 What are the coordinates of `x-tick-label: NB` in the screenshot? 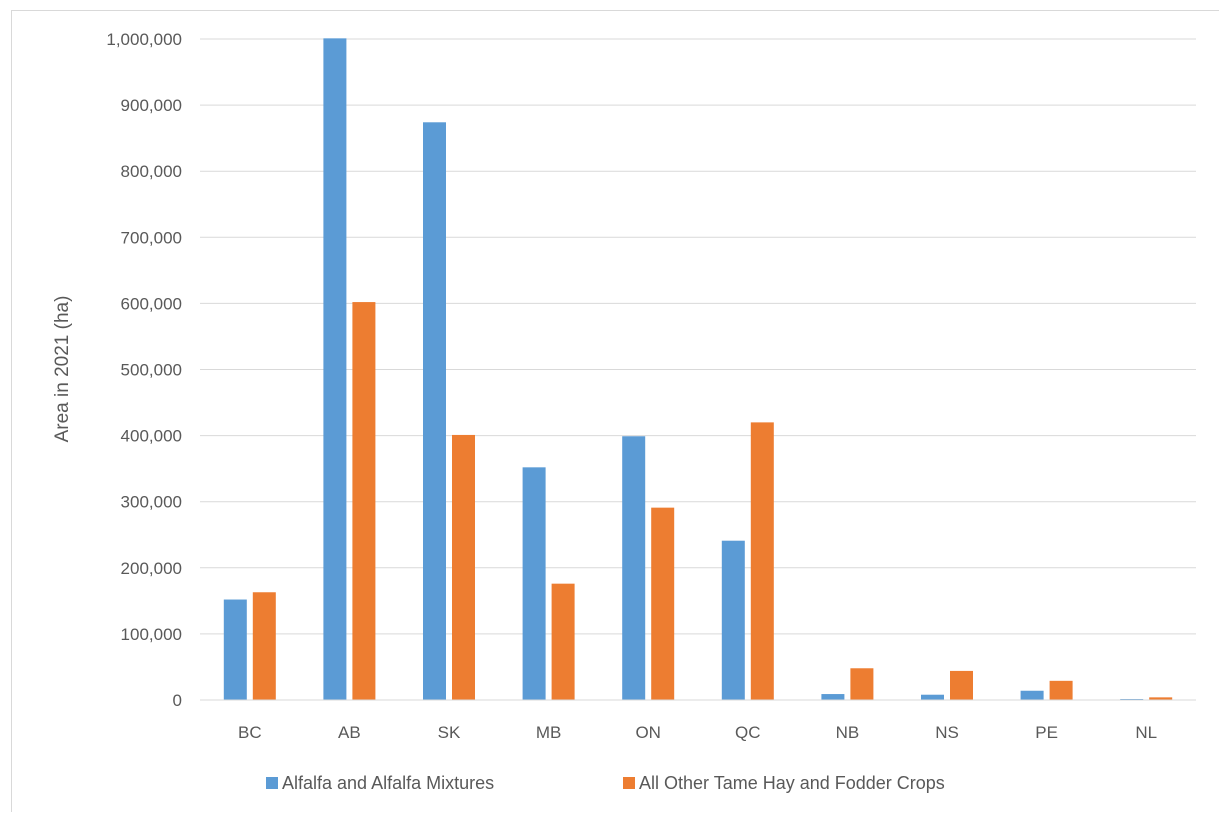 It's located at (848, 732).